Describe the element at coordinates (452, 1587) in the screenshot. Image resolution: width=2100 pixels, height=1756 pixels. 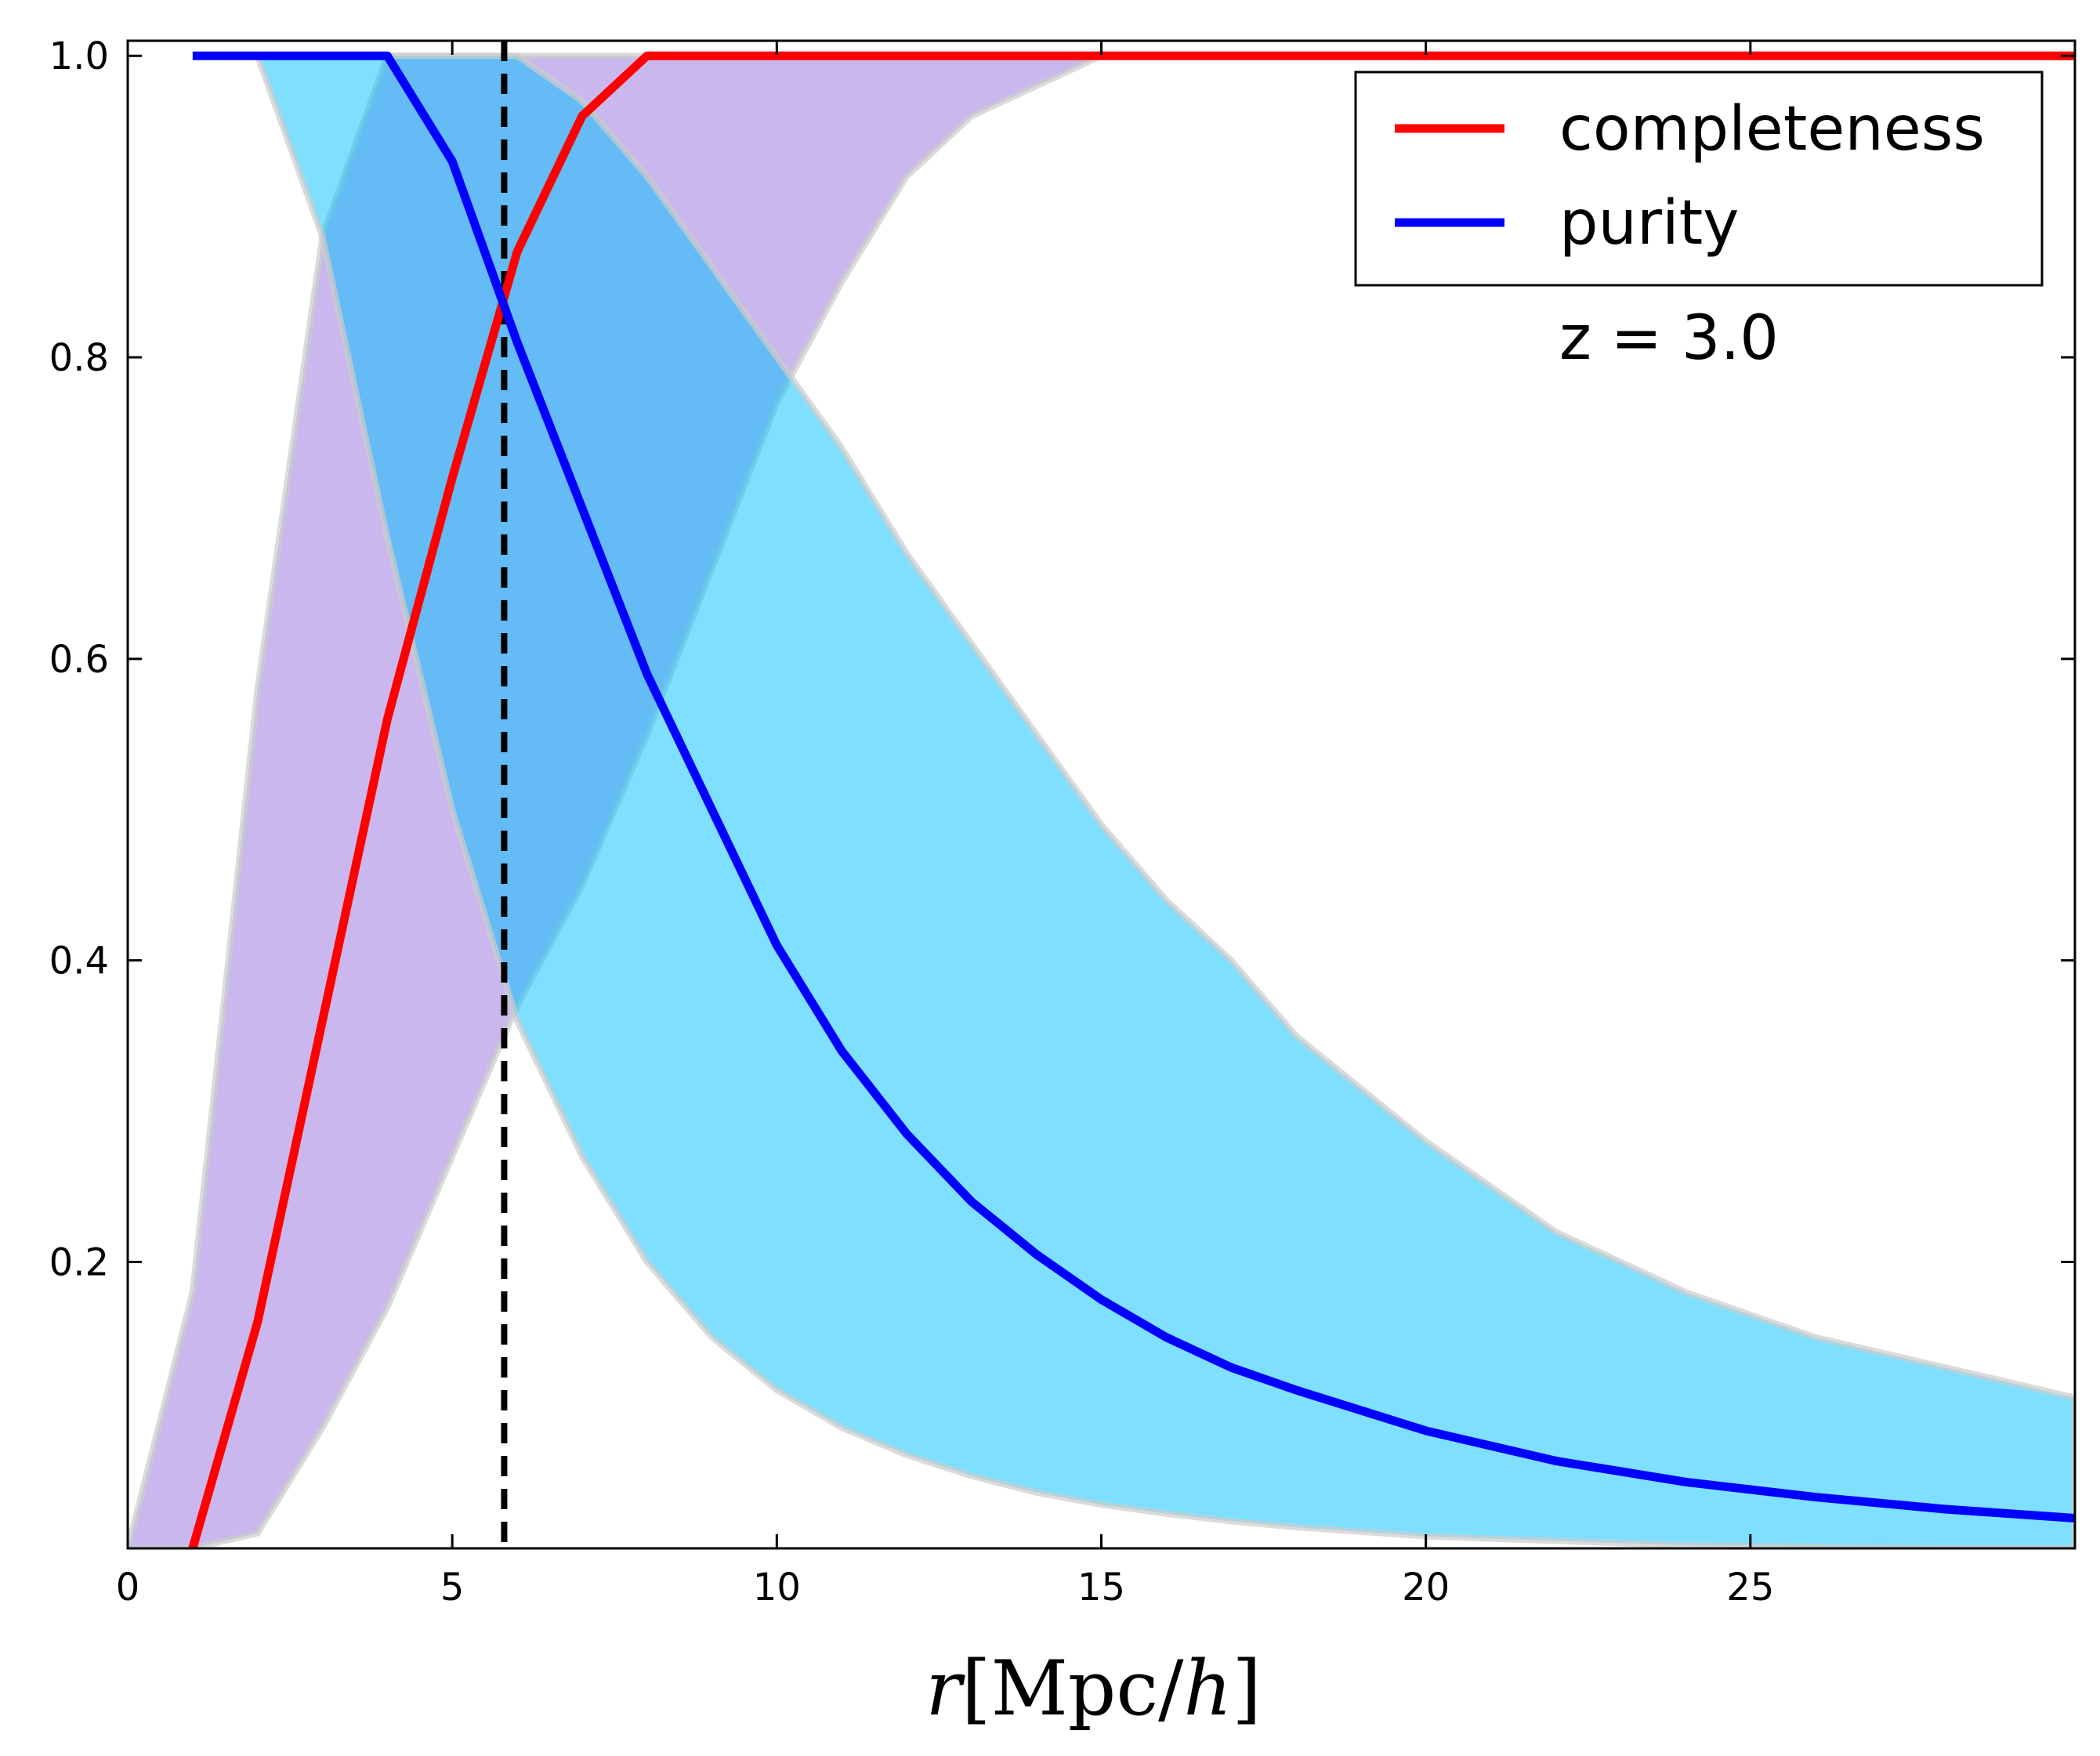
I see `x-tick-label: 5` at that location.